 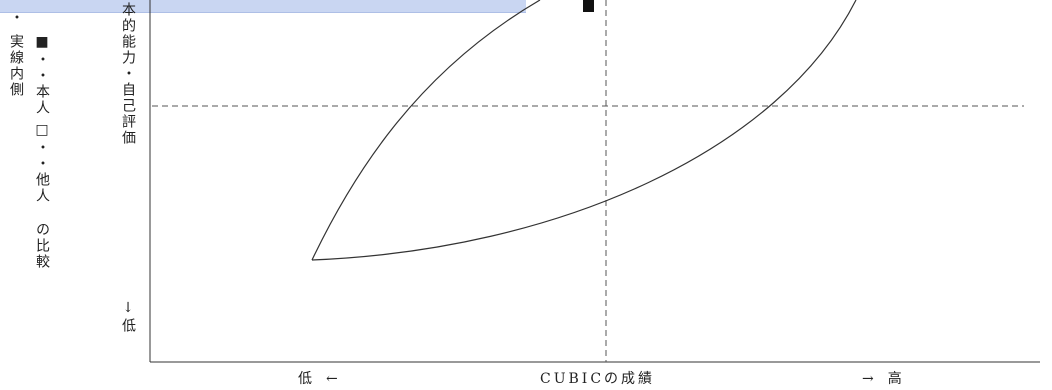 I want to click on x-axis-low-label: 低 ←, so click(x=318, y=379).